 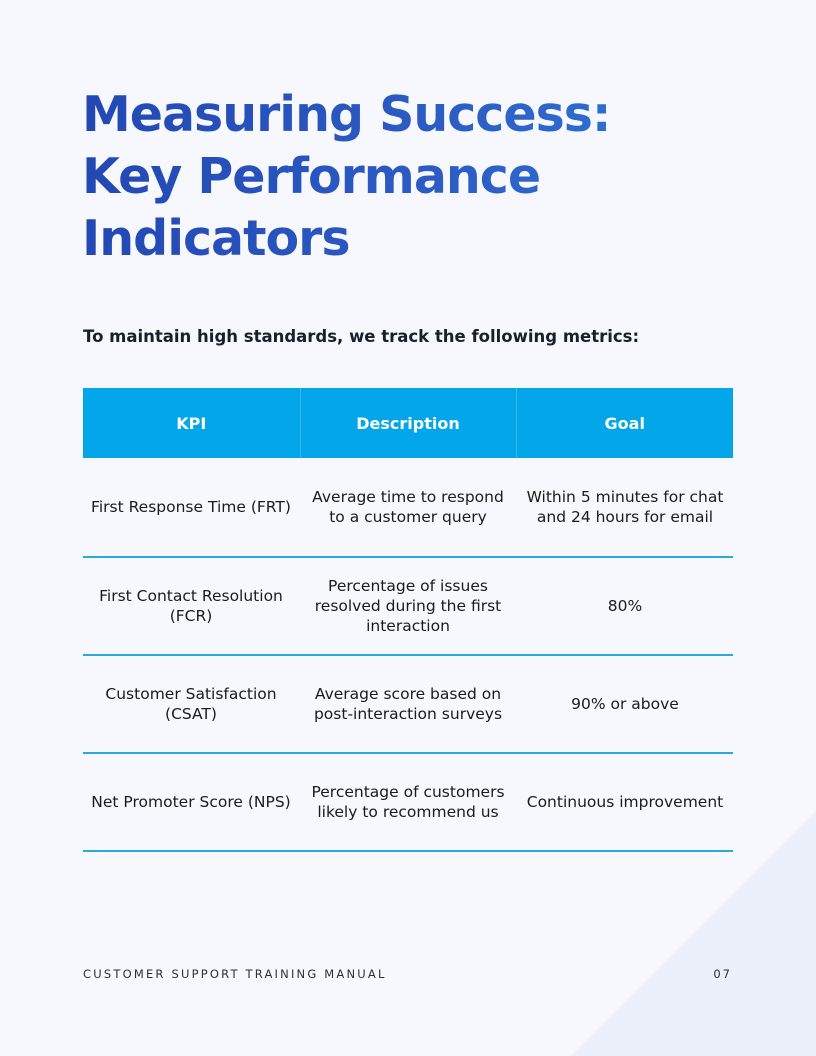 I want to click on header-kpi: KPI, so click(x=192, y=423).